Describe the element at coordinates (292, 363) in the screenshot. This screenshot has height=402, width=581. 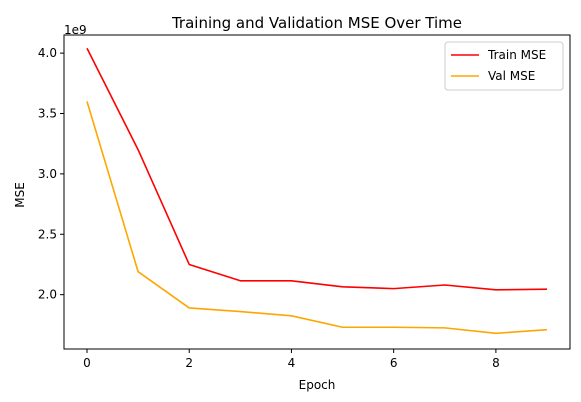
I see `x-tick-label: 4` at that location.